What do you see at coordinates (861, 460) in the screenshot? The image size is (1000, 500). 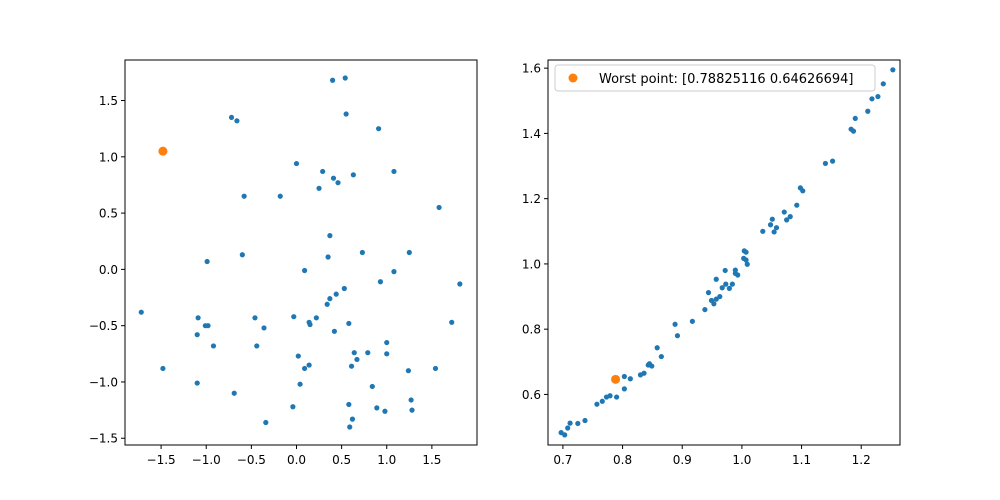 I see `x-tick-label: 1.2` at bounding box center [861, 460].